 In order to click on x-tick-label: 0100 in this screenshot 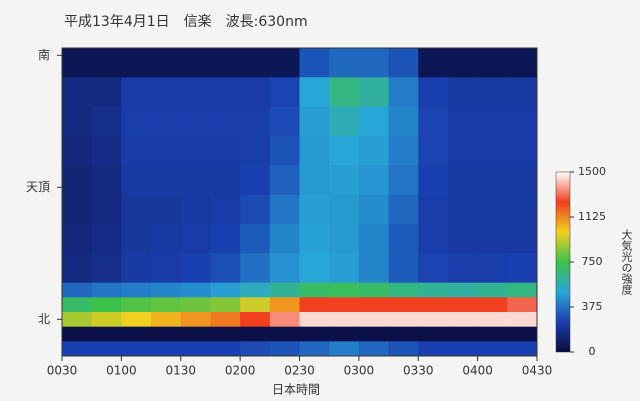, I will do `click(121, 371)`.